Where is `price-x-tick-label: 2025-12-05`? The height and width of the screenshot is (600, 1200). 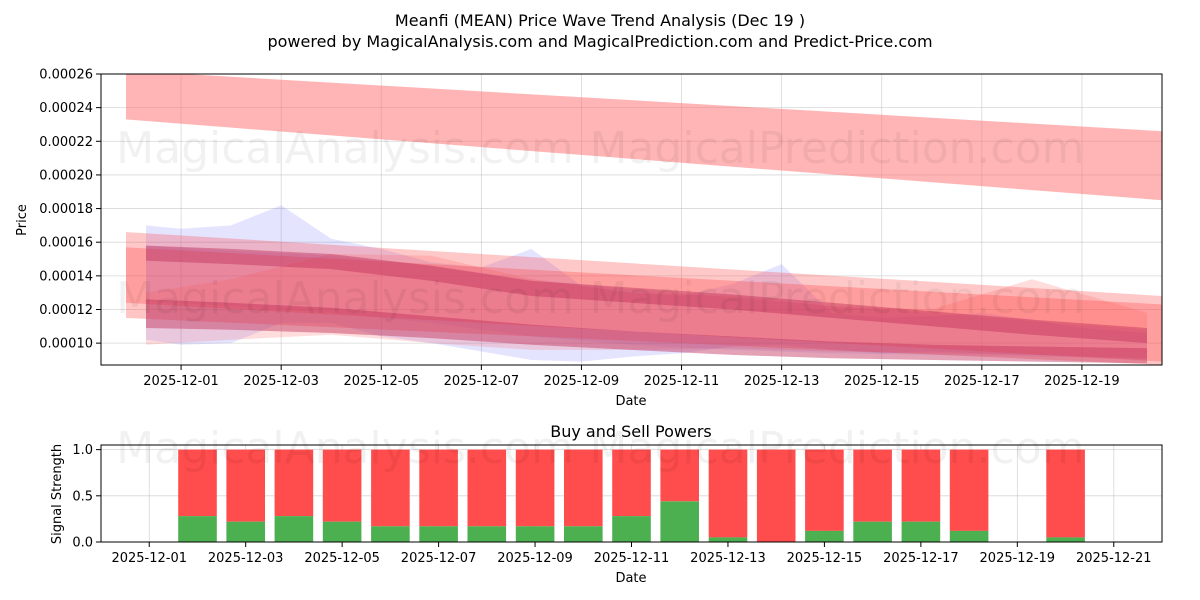 price-x-tick-label: 2025-12-05 is located at coordinates (381, 381).